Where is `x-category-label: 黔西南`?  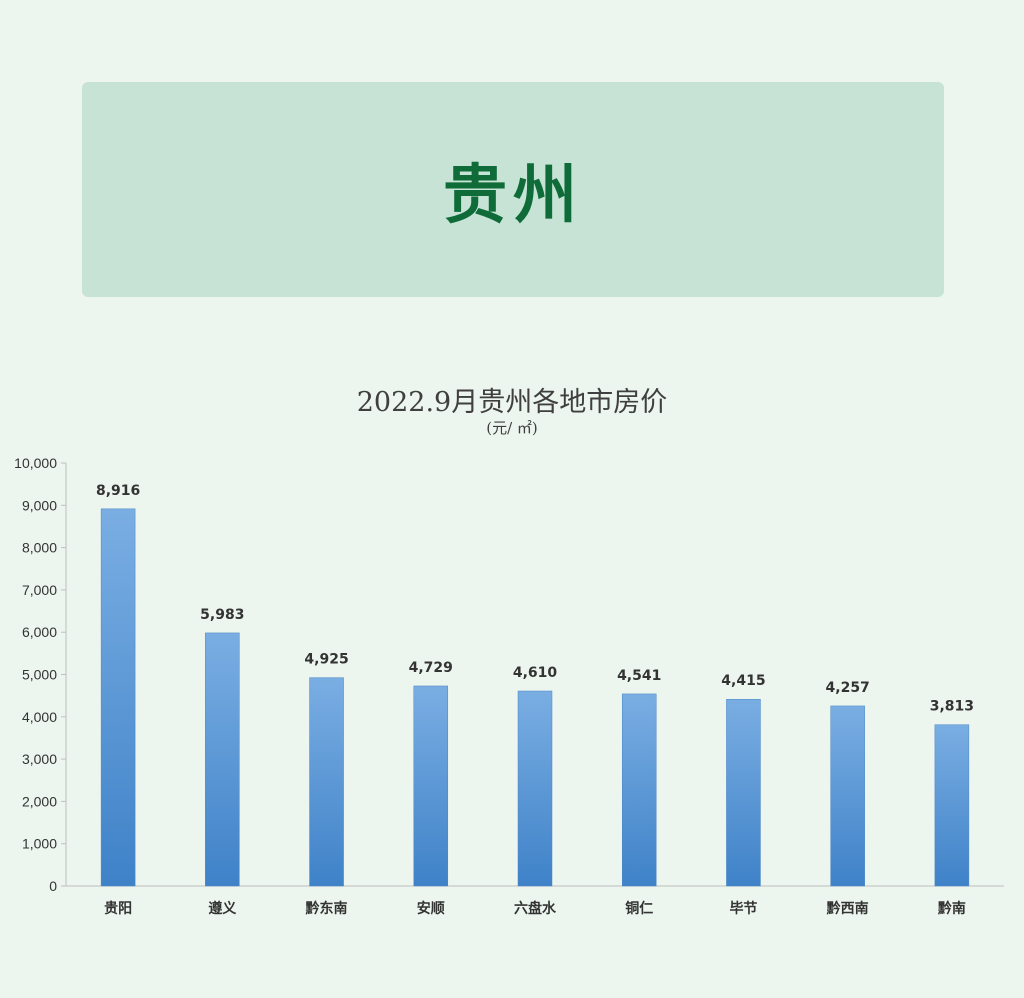
x-category-label: 黔西南 is located at coordinates (848, 908).